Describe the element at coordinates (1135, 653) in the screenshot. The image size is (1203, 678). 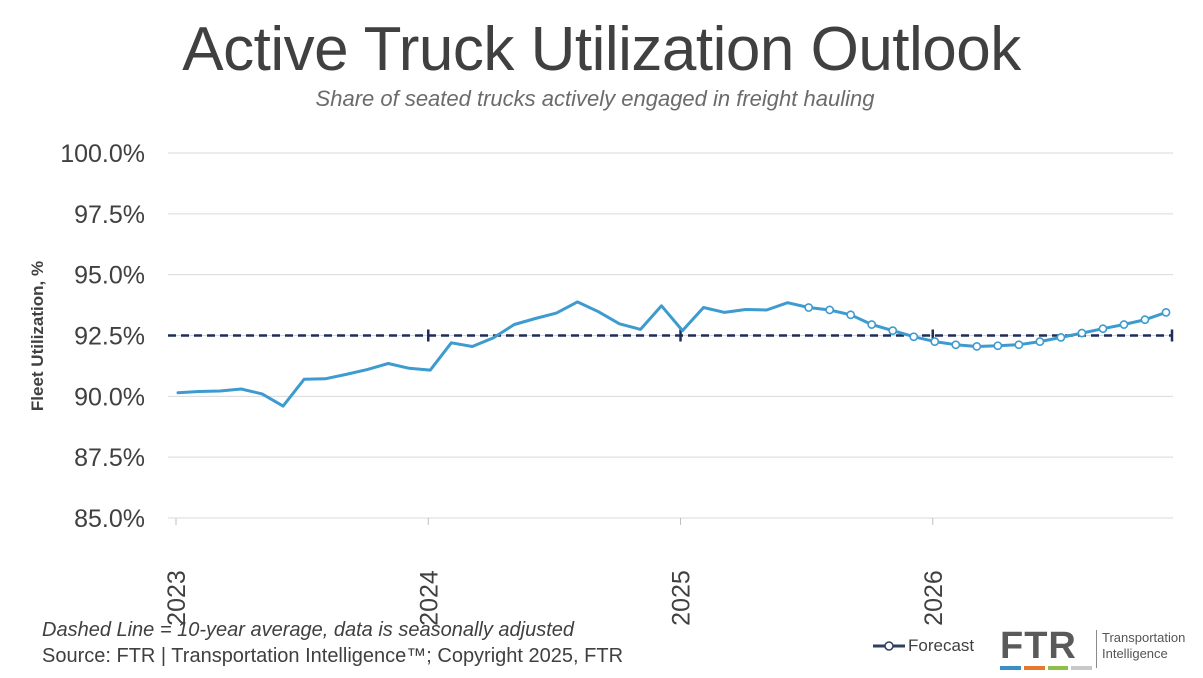
I see `logo-text-line2: Intelligence` at that location.